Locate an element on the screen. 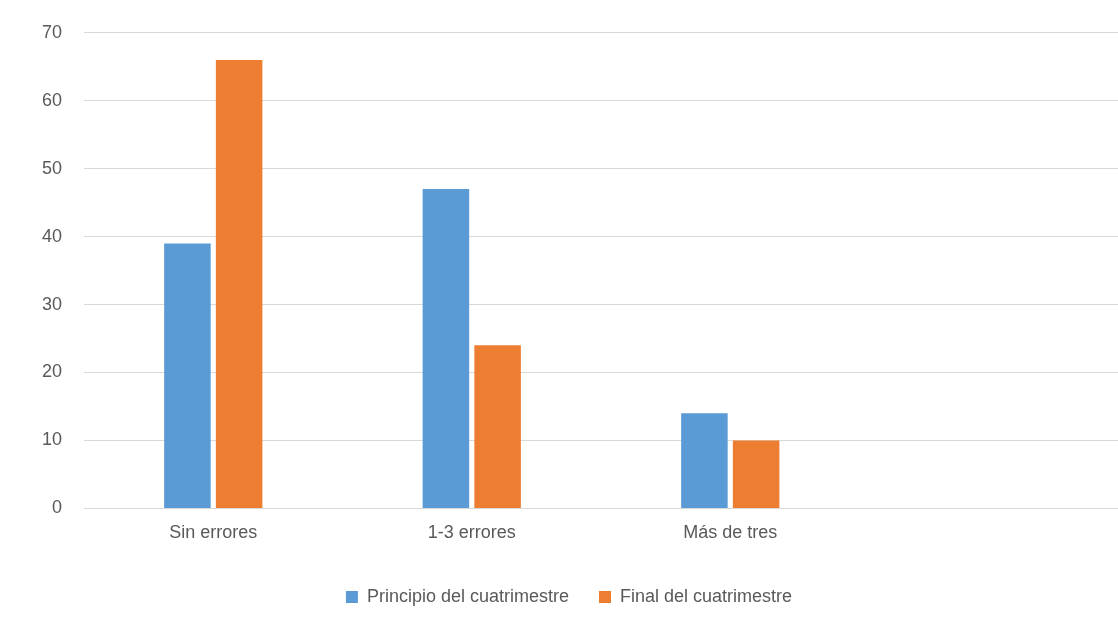 Image resolution: width=1118 pixels, height=626 pixels. y-tick-label: 40 is located at coordinates (52, 235).